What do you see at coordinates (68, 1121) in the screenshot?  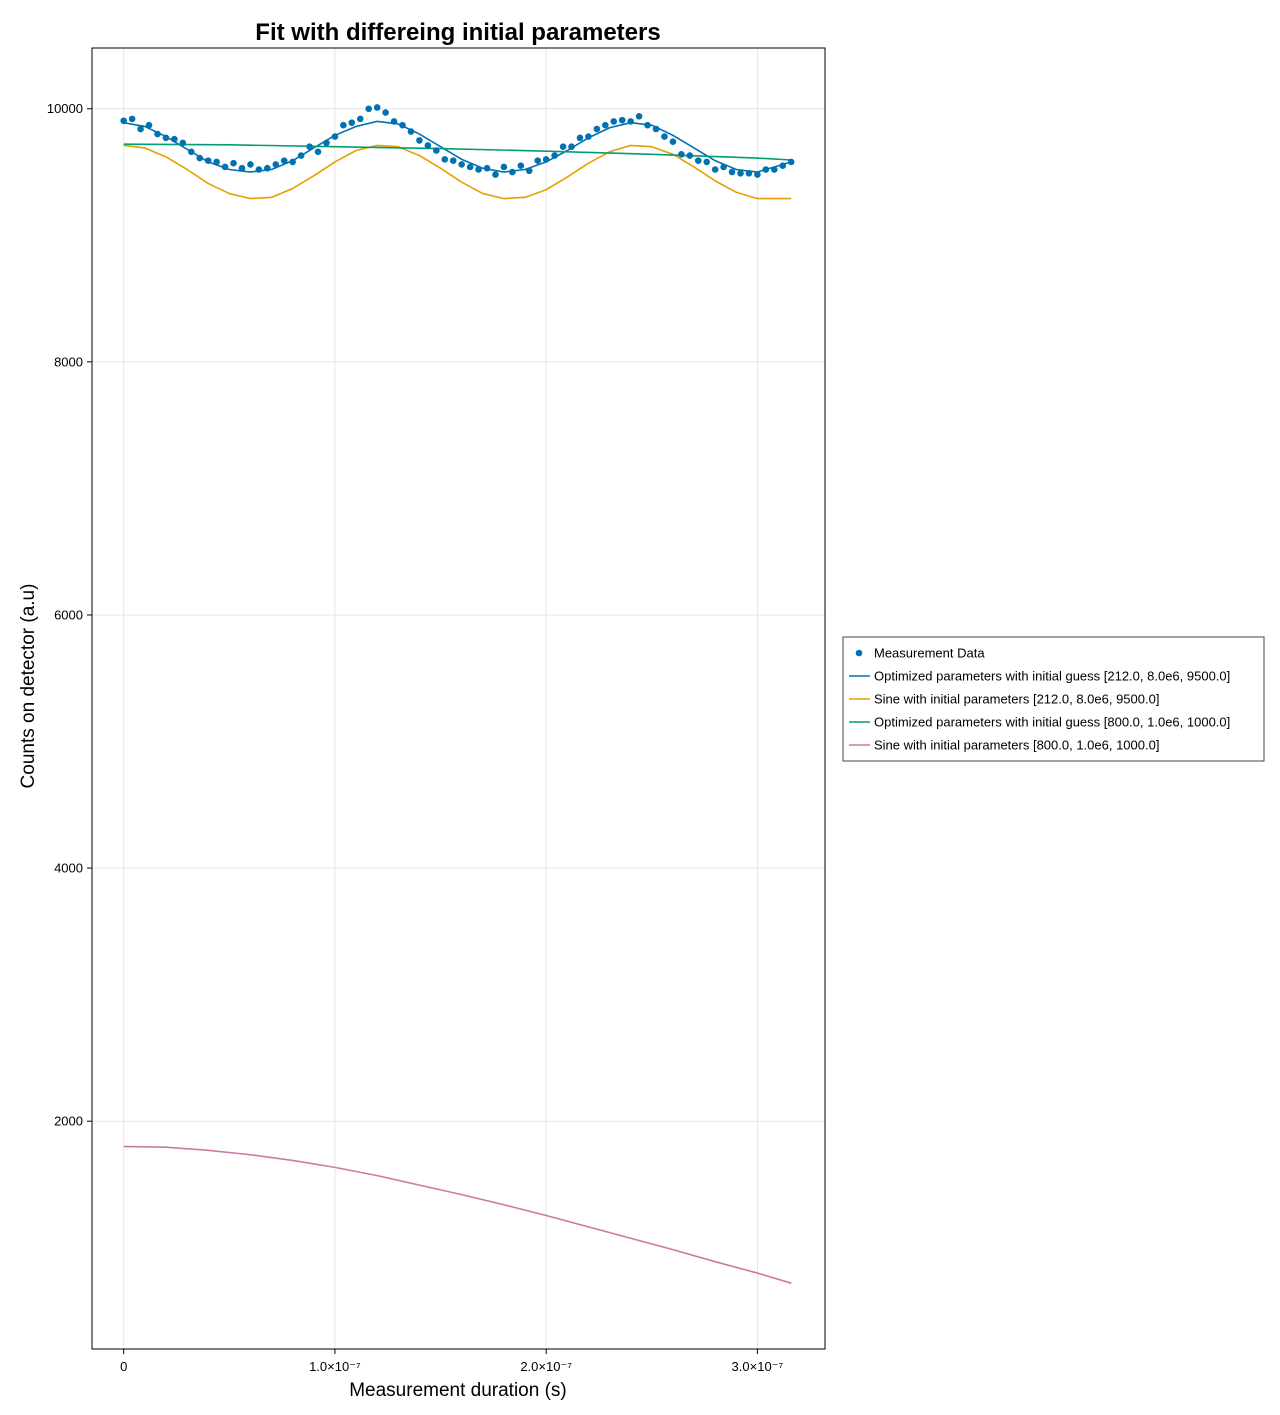 I see `y-tick-label-0: 2000` at bounding box center [68, 1121].